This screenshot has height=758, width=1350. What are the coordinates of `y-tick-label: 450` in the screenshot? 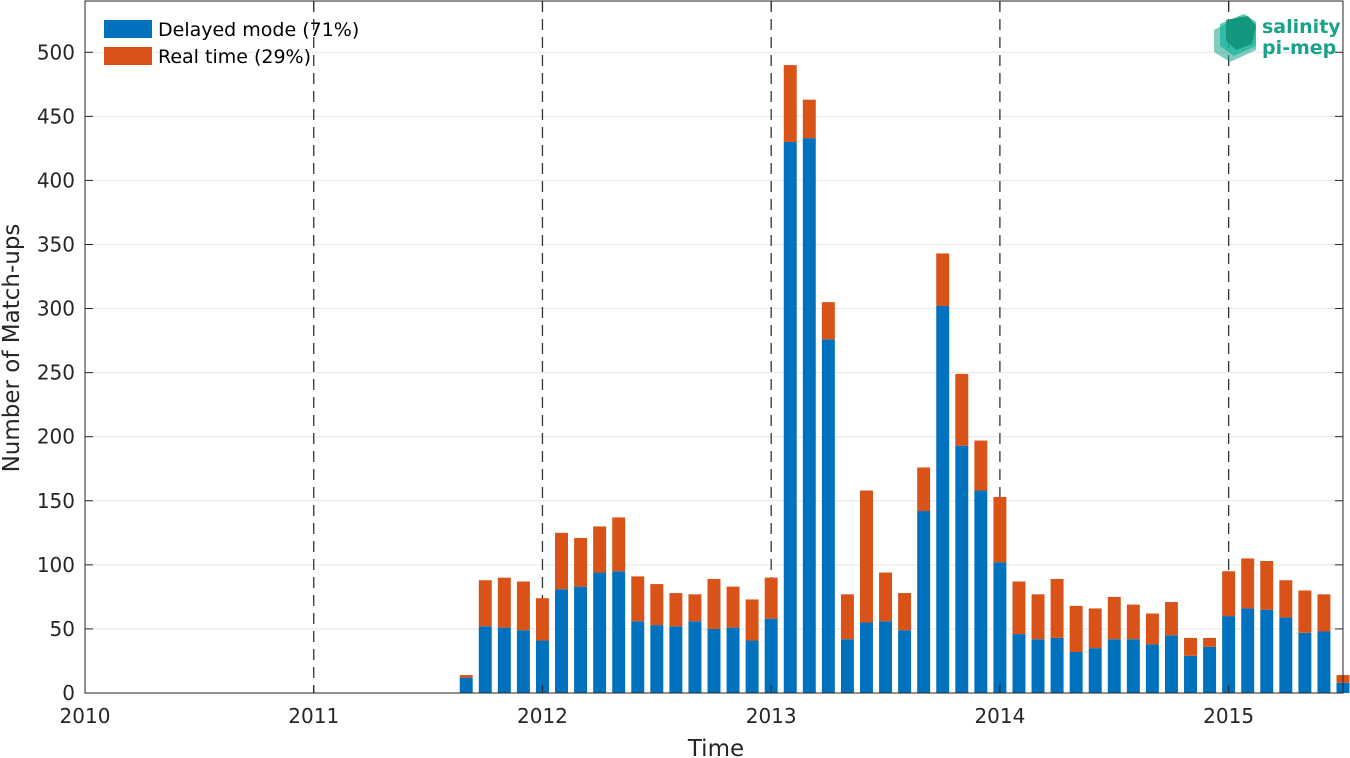 It's located at (56, 116).